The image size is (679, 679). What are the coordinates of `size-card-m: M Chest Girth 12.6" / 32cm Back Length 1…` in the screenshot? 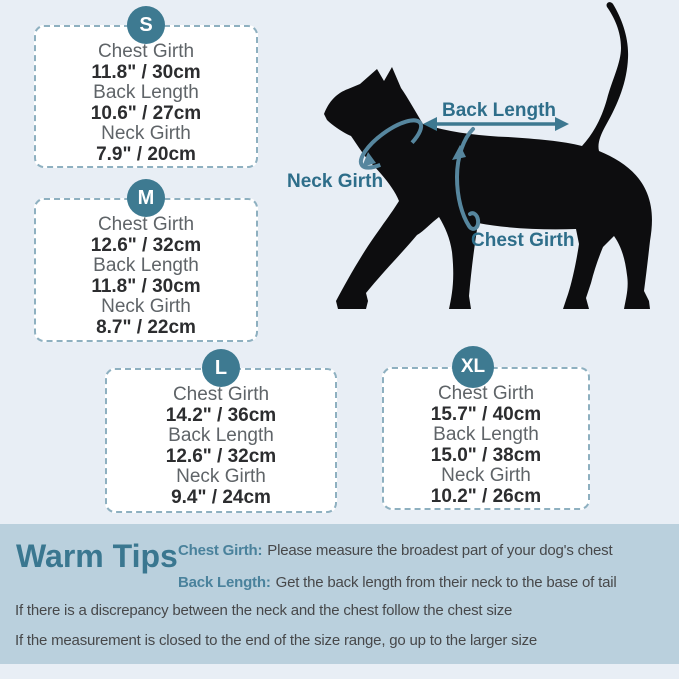 It's located at (146, 260).